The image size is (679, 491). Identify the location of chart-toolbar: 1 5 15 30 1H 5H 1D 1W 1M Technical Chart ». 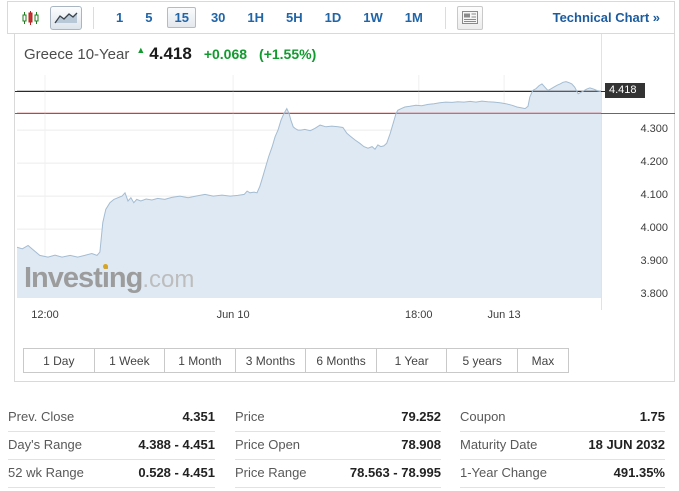
(341, 17).